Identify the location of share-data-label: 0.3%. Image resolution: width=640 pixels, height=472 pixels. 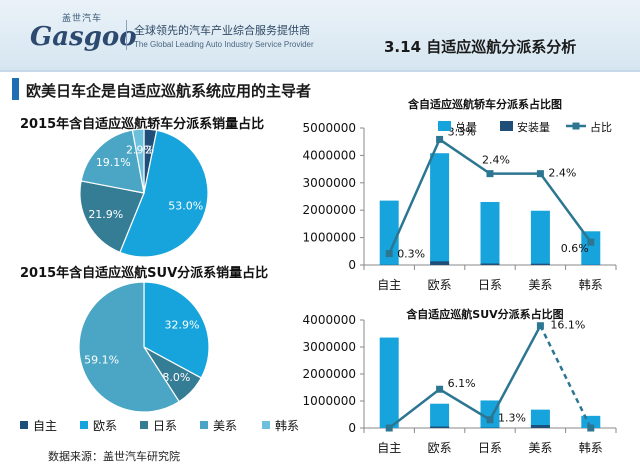
(411, 254).